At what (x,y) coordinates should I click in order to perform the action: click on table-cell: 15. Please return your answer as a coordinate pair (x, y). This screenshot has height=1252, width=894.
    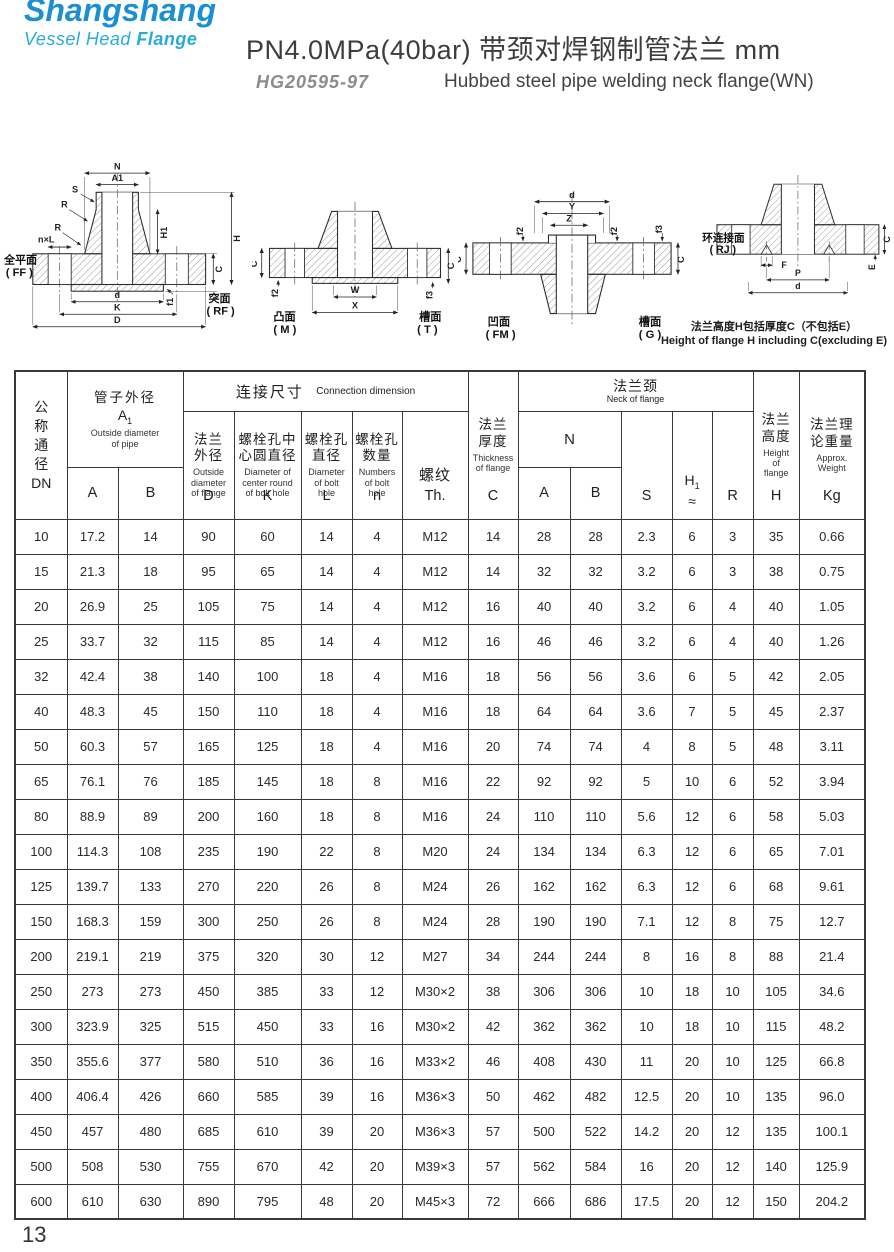
    Looking at the image, I should click on (41, 571).